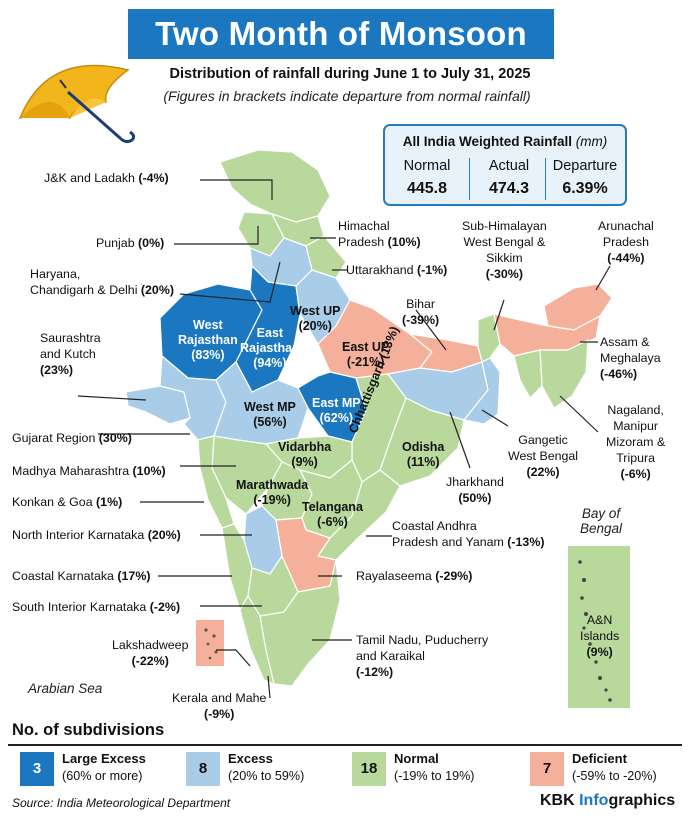  What do you see at coordinates (121, 803) in the screenshot?
I see `source-note: Source: India Meteorological Department` at bounding box center [121, 803].